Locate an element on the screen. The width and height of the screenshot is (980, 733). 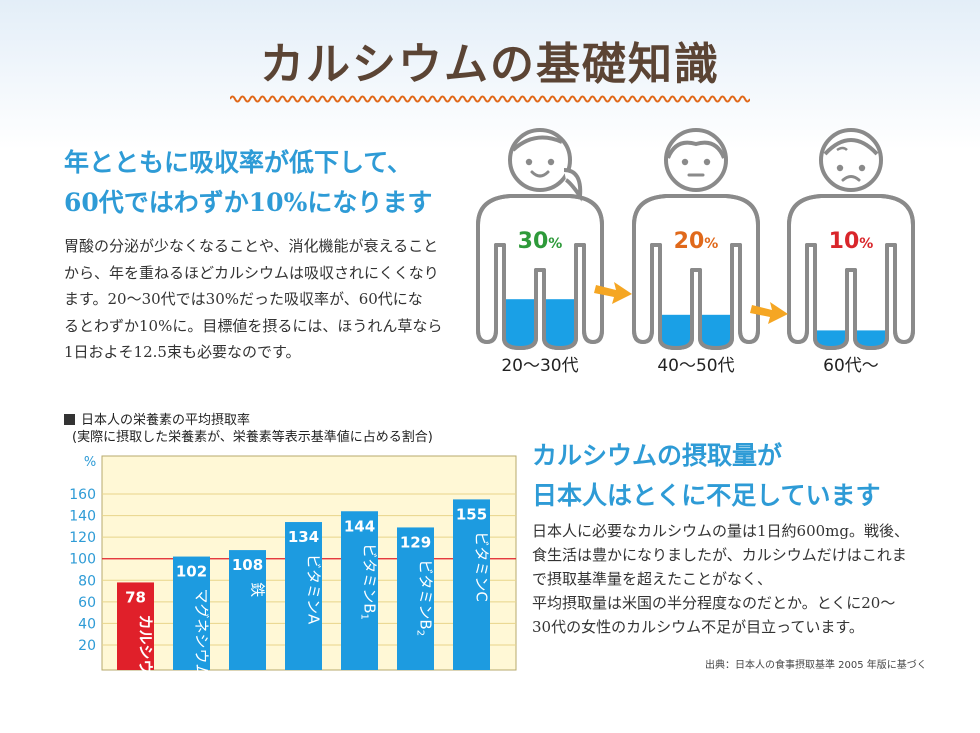
bar-value-label: 129 is located at coordinates (415, 542).